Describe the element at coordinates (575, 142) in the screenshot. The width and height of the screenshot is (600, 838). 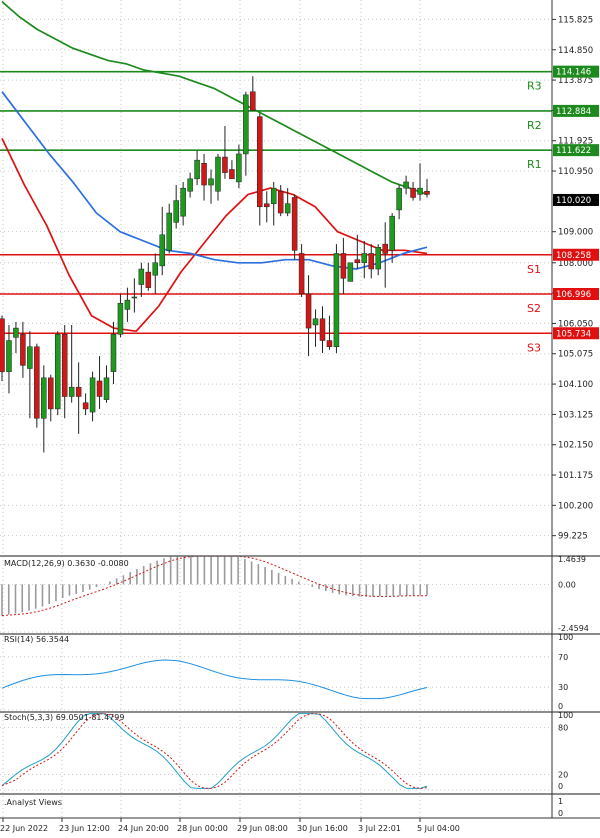
I see `y-axis-tick-label: 111.925` at that location.